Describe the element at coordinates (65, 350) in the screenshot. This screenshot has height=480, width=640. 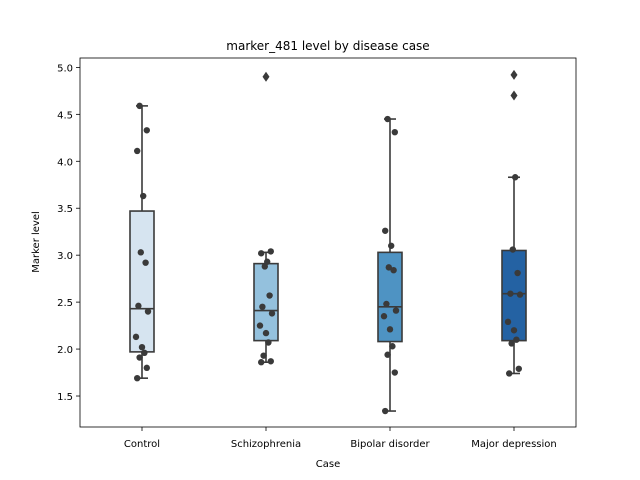
I see `y-tick-label: 2.0` at that location.